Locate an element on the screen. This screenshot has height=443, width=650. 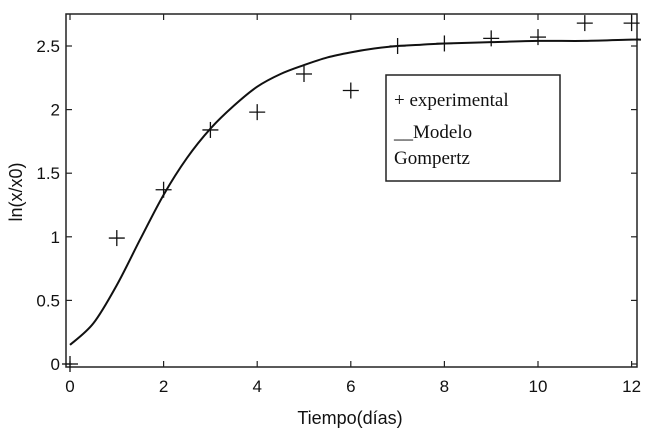
legend-box is located at coordinates (473, 128).